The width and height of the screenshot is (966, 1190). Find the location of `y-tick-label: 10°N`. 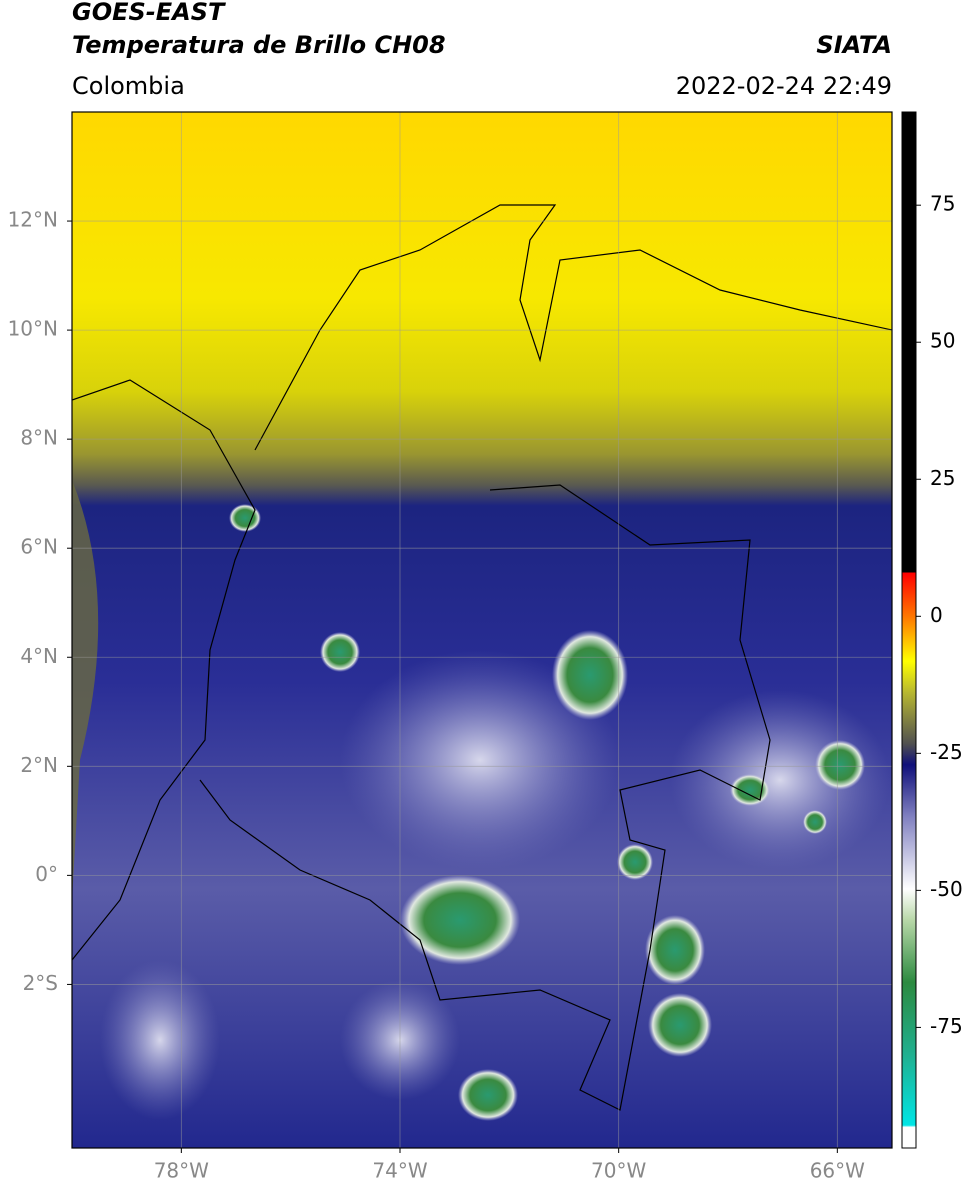

y-tick-label: 10°N is located at coordinates (33, 329).